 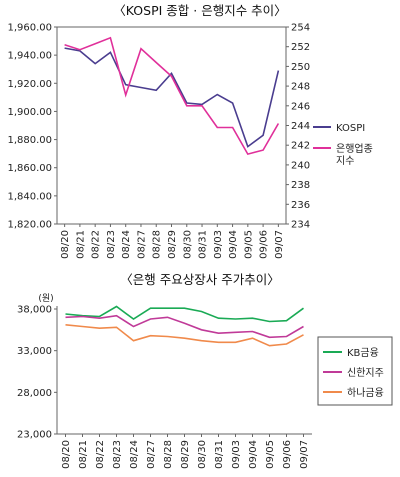 I want to click on series-line-bank-index, so click(x=172, y=96).